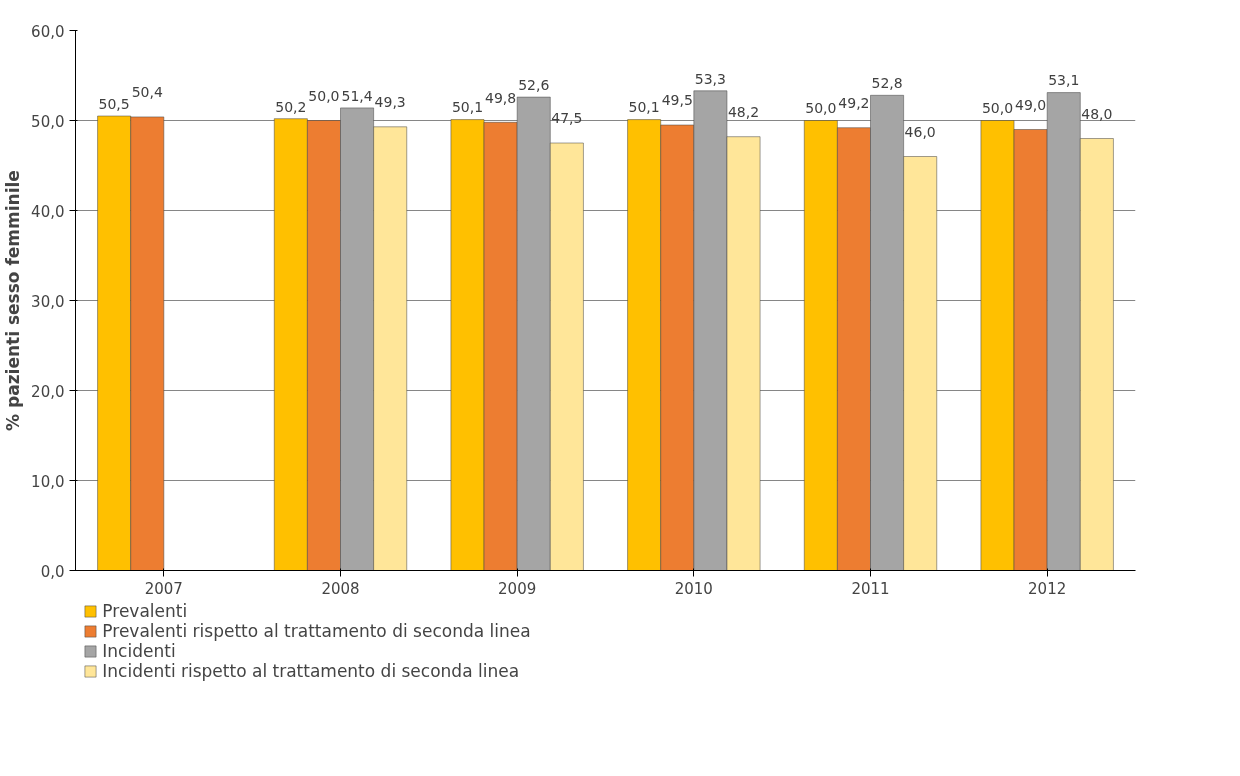 The image size is (1240, 776). I want to click on y-tick-label: 10,0, so click(48, 481).